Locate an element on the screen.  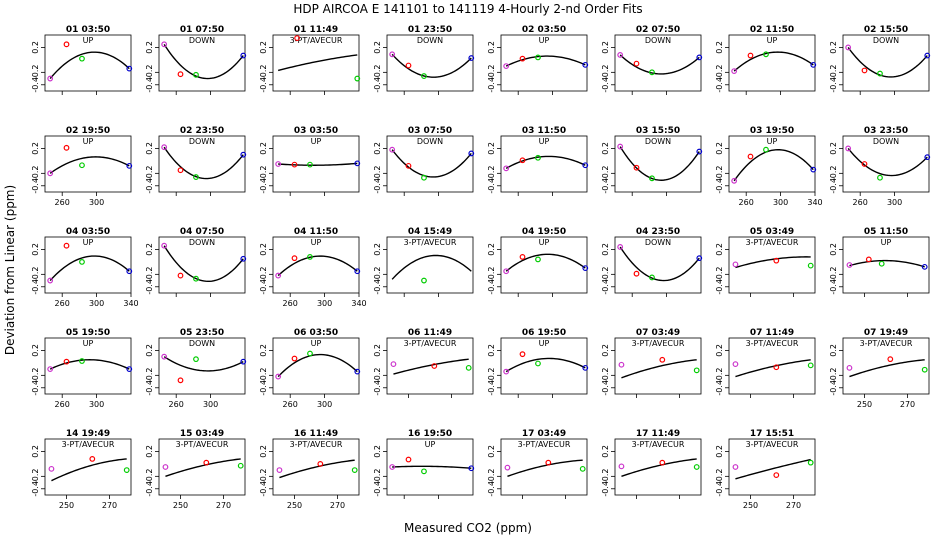
panel-title: 16 19:50 is located at coordinates (430, 434).